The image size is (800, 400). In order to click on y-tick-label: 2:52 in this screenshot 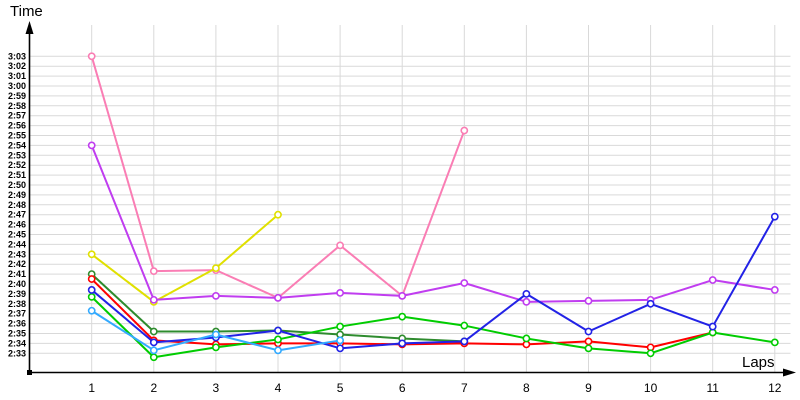, I will do `click(17, 165)`.